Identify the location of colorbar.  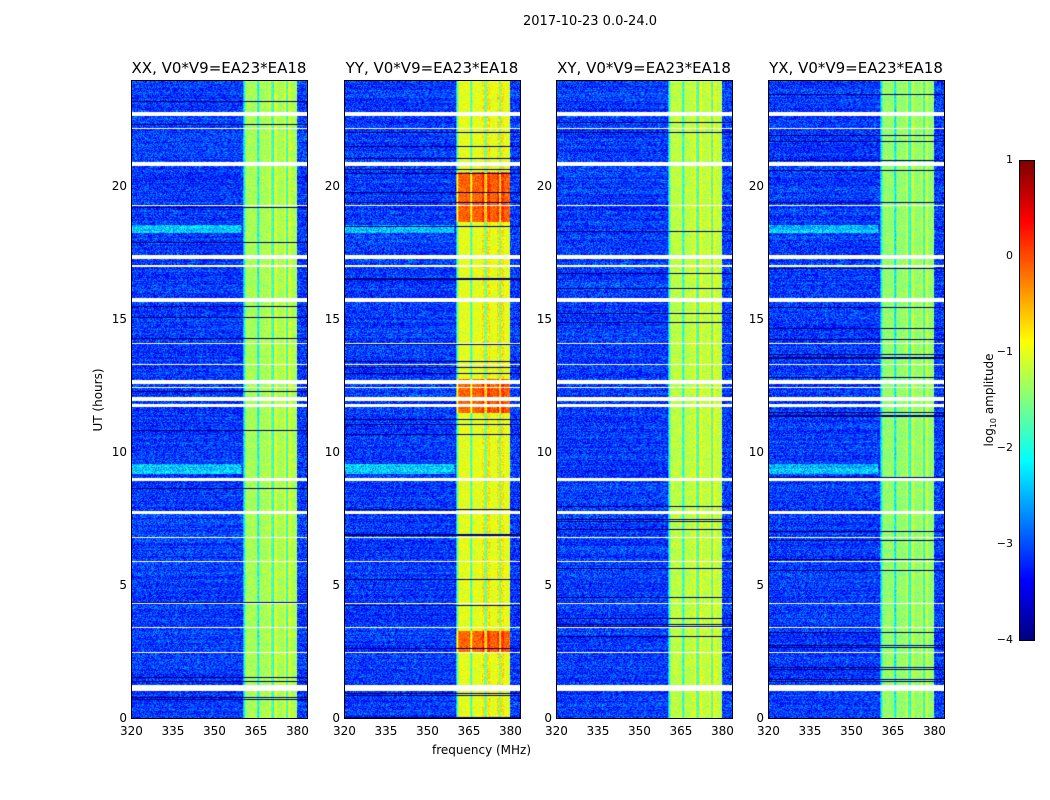
(1027, 400).